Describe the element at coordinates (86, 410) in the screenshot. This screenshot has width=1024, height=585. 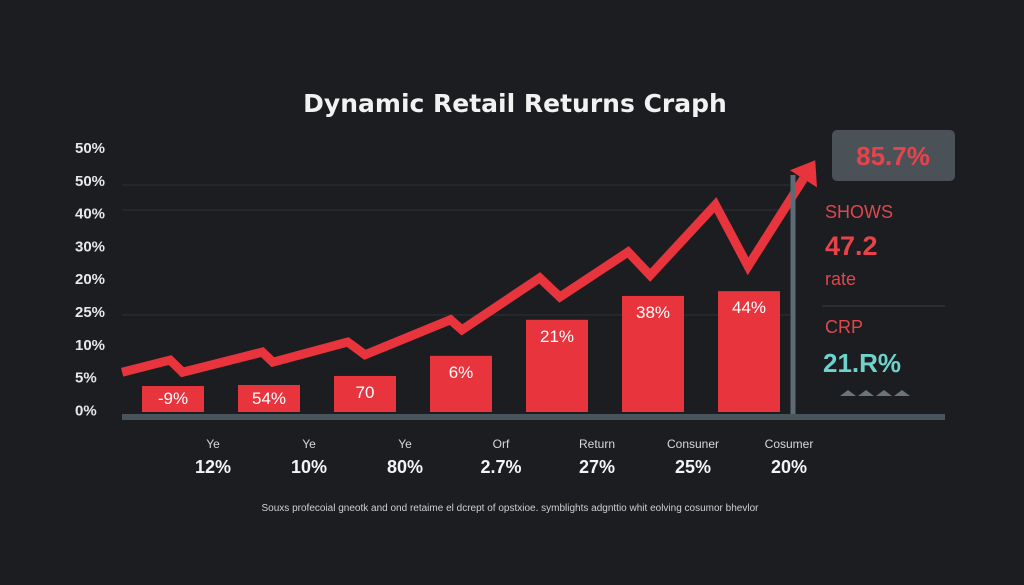
I see `y-tick-label: 0%` at that location.